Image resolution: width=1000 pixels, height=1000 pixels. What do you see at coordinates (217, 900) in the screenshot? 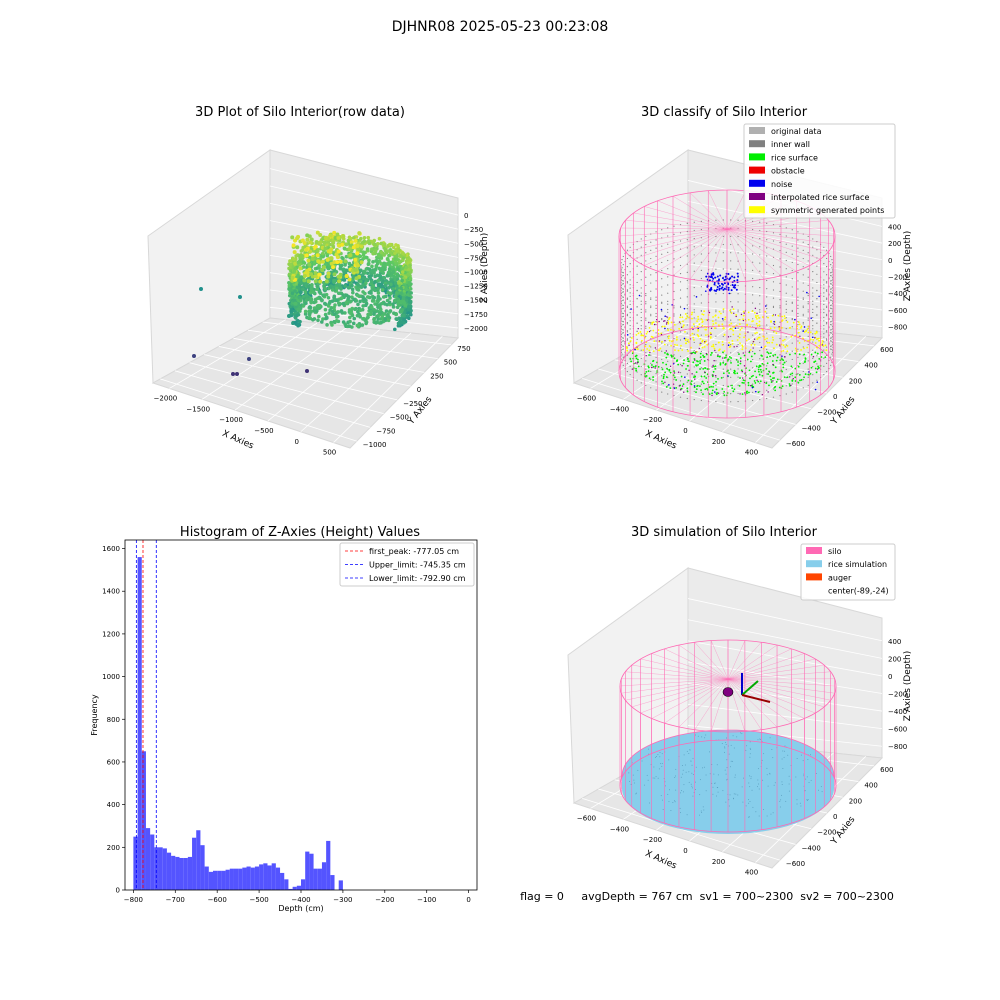
I see `x-tick-label: −600` at bounding box center [217, 900].